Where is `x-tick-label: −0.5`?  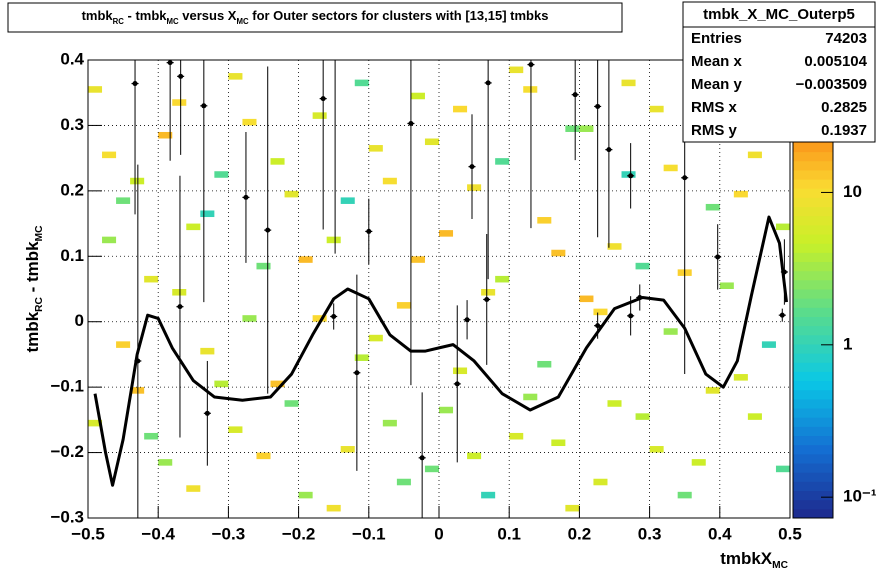
x-tick-label: −0.5 is located at coordinates (88, 533).